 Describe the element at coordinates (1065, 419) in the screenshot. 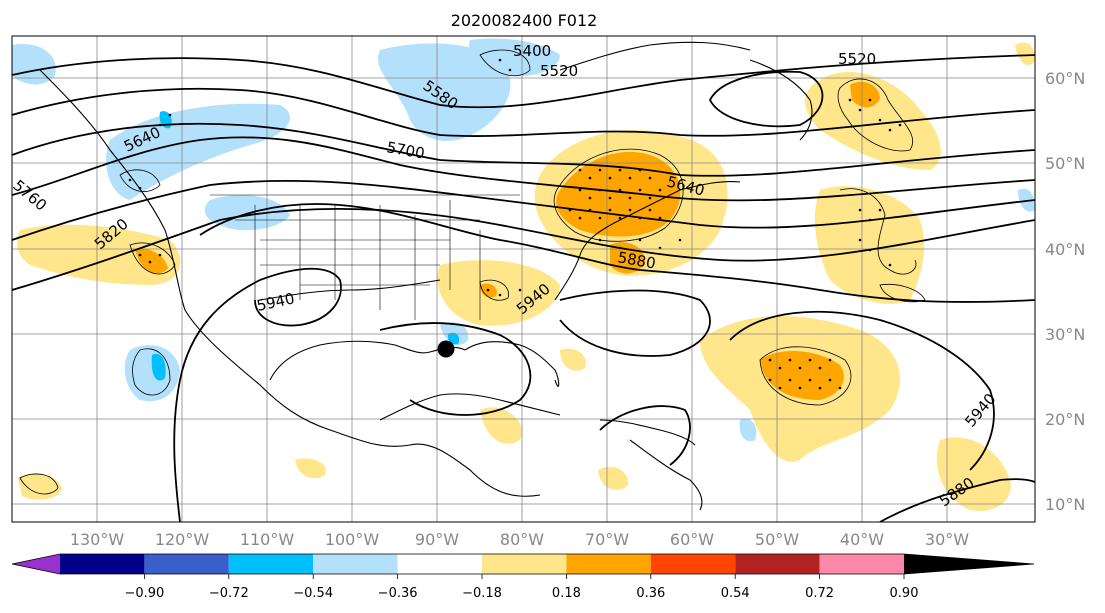

I see `lat-label: 20°N` at that location.